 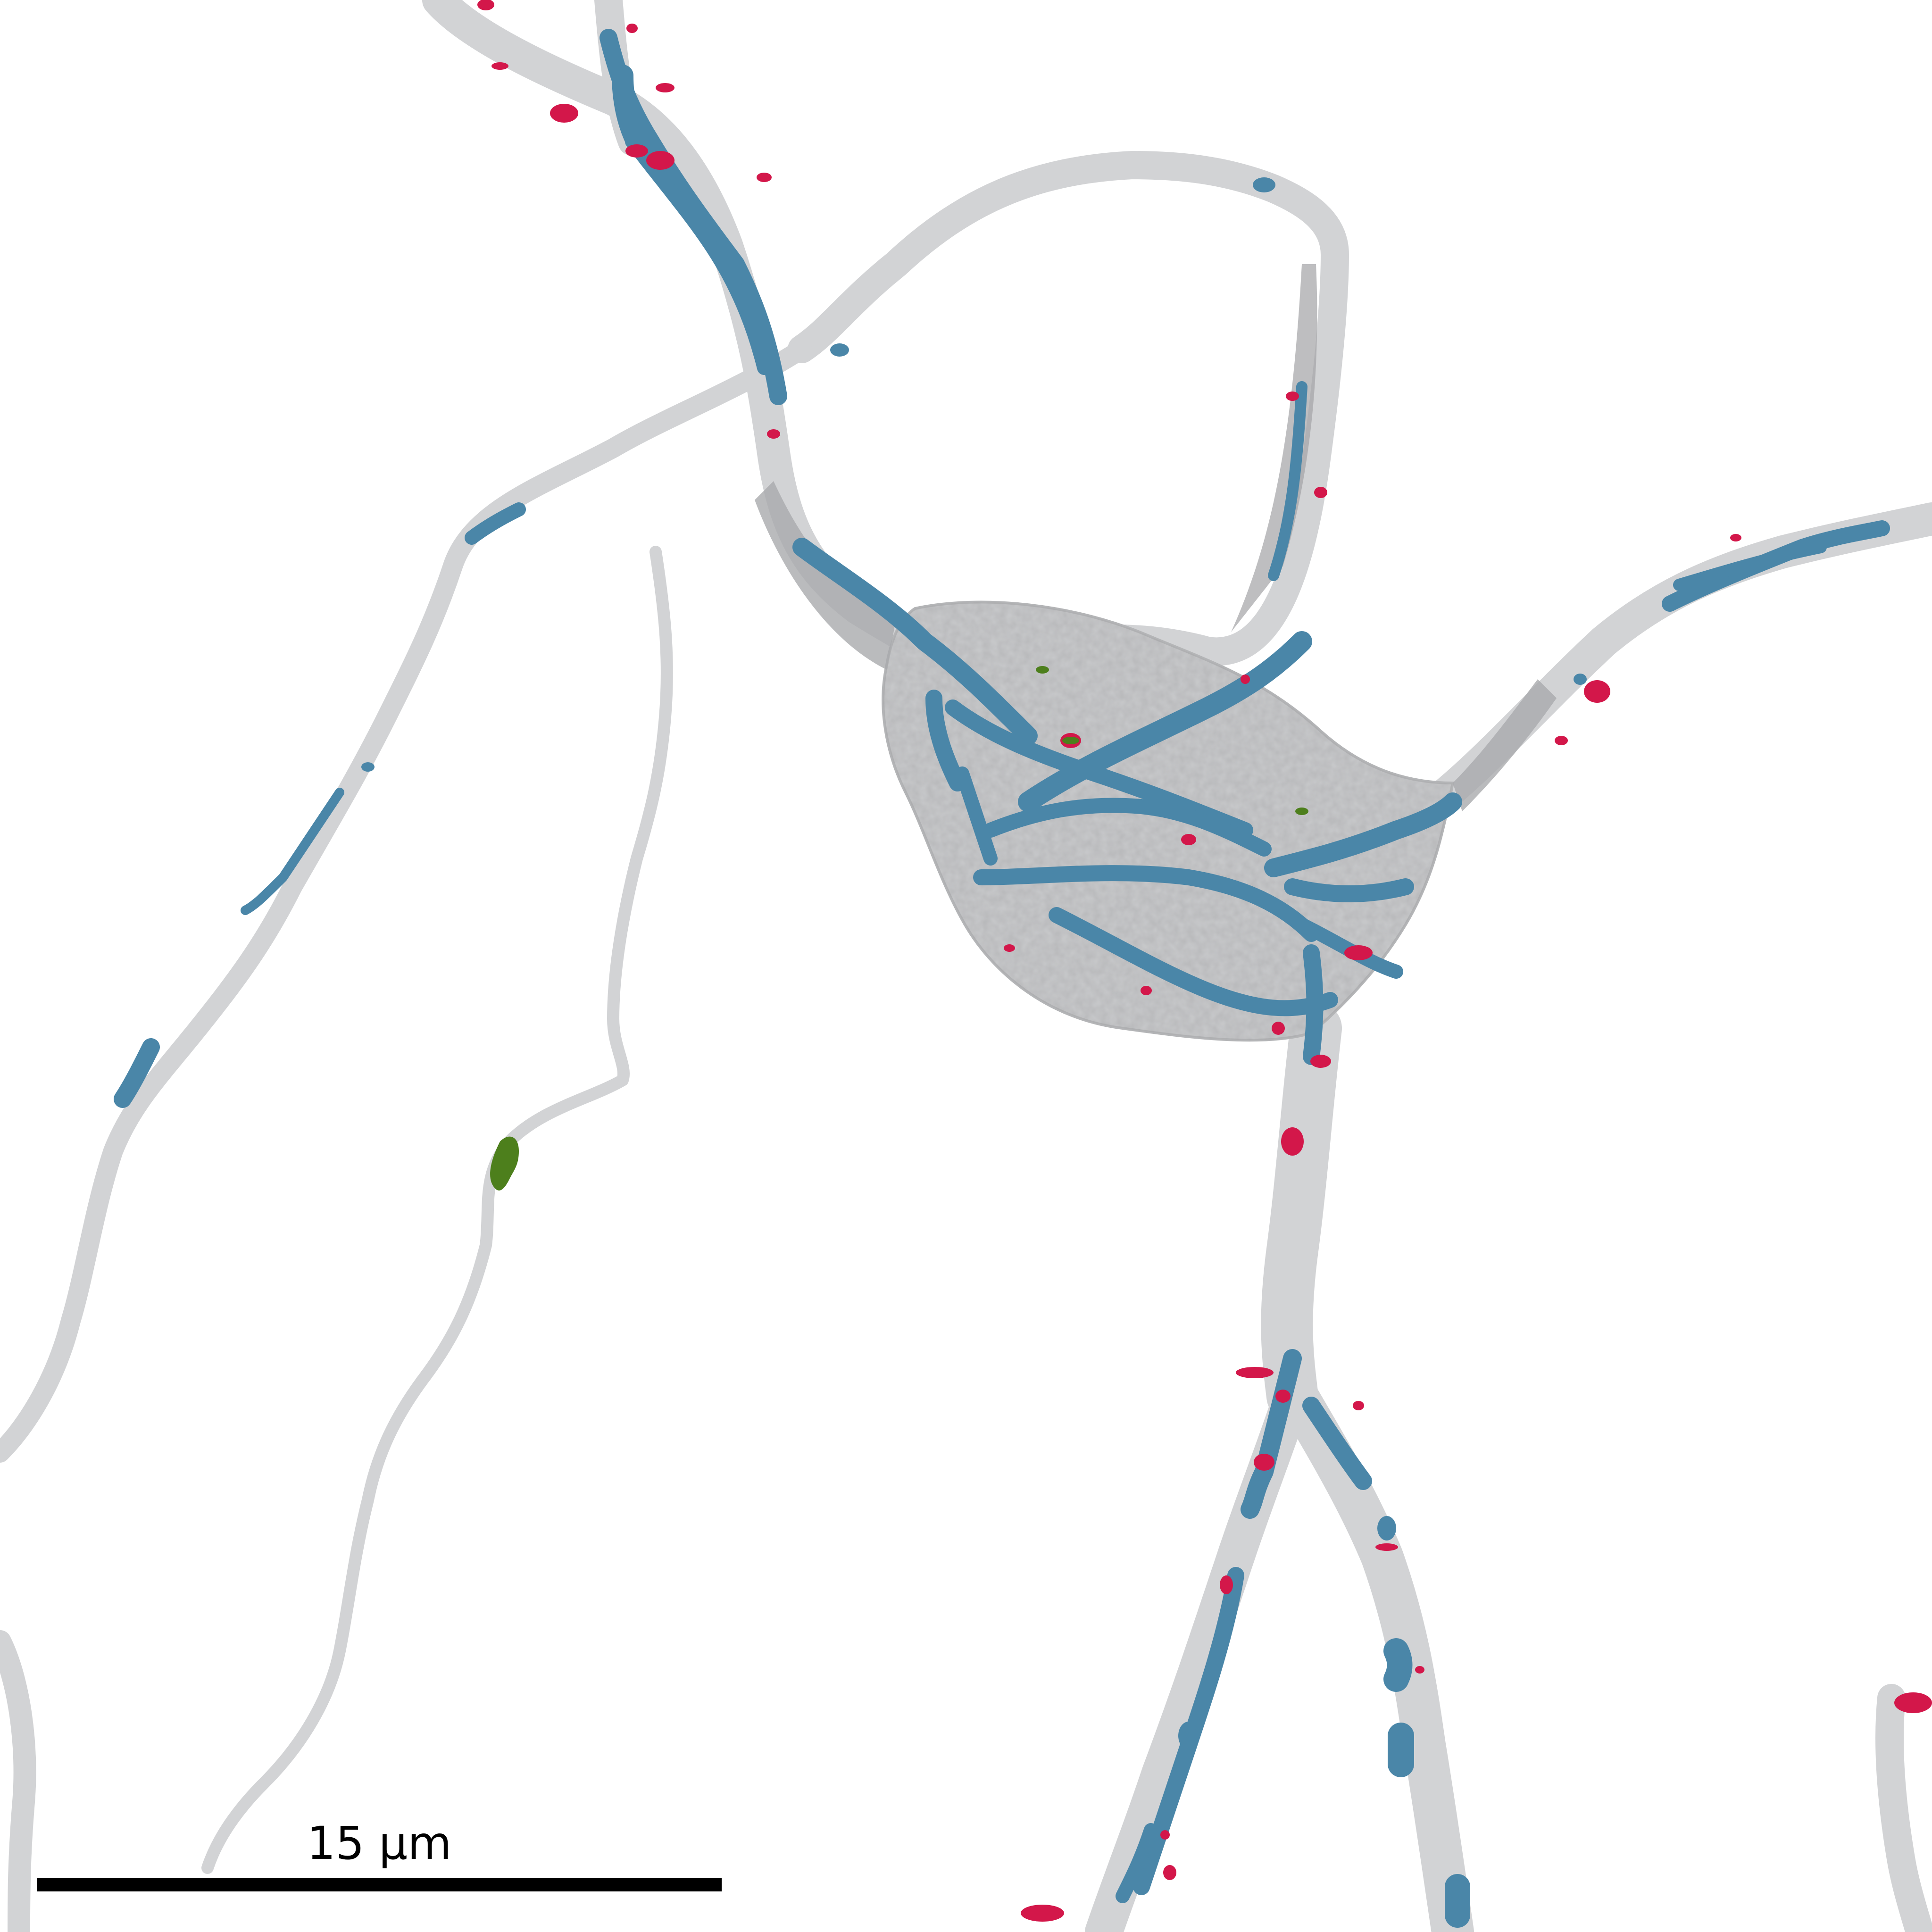 I want to click on scale-bar: 15 µm, so click(x=380, y=1861).